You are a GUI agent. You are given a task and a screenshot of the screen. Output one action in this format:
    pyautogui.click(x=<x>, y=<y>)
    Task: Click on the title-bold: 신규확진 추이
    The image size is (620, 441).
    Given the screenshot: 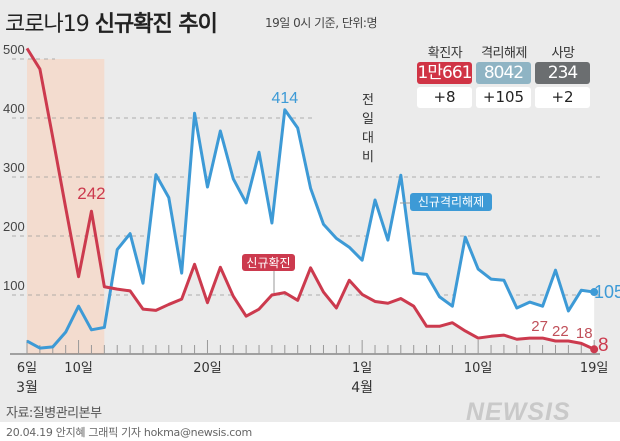 What is the action you would take?
    pyautogui.click(x=156, y=24)
    